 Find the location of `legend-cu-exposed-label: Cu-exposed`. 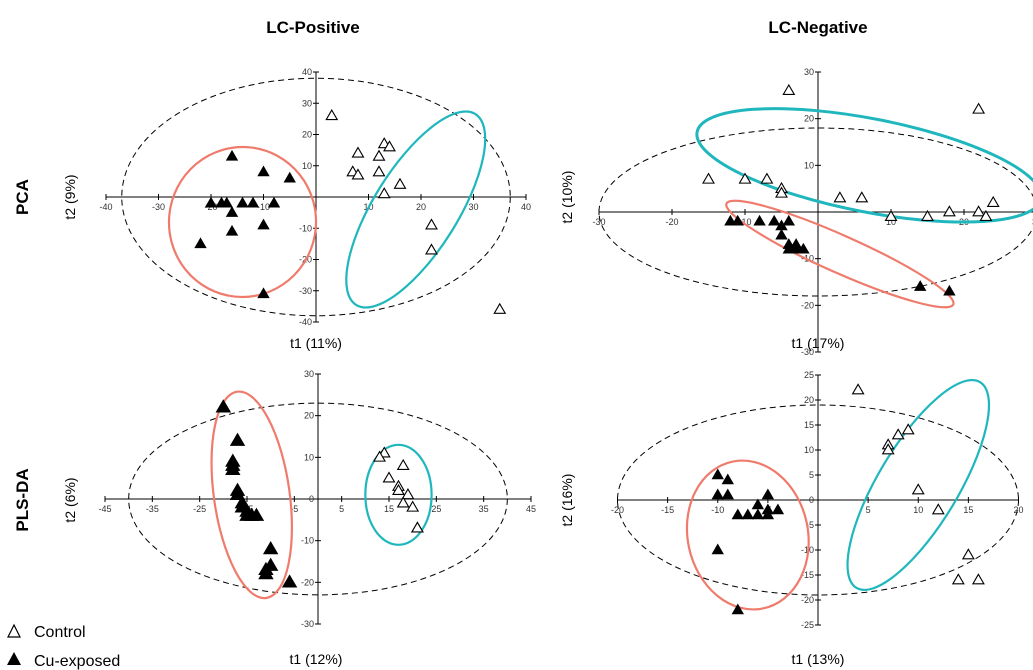

legend-cu-exposed-label: Cu-exposed is located at coordinates (77, 661).